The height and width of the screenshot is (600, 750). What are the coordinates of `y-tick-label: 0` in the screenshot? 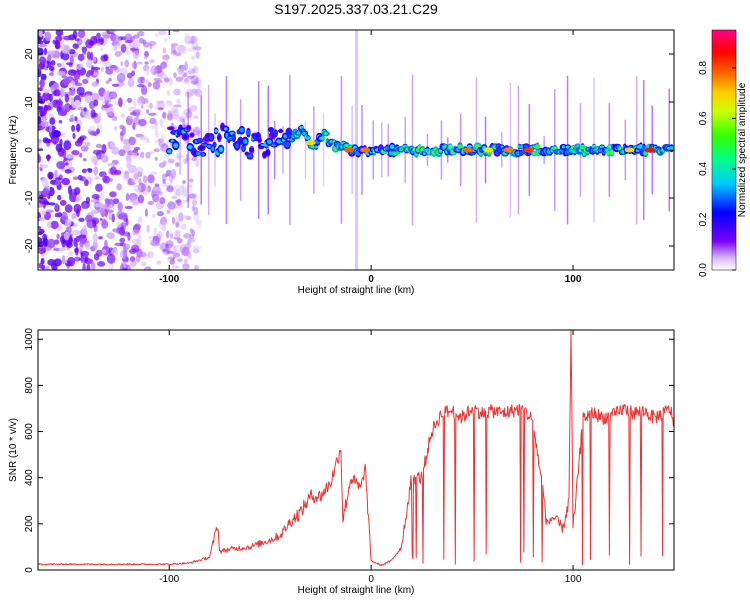 It's located at (29, 570).